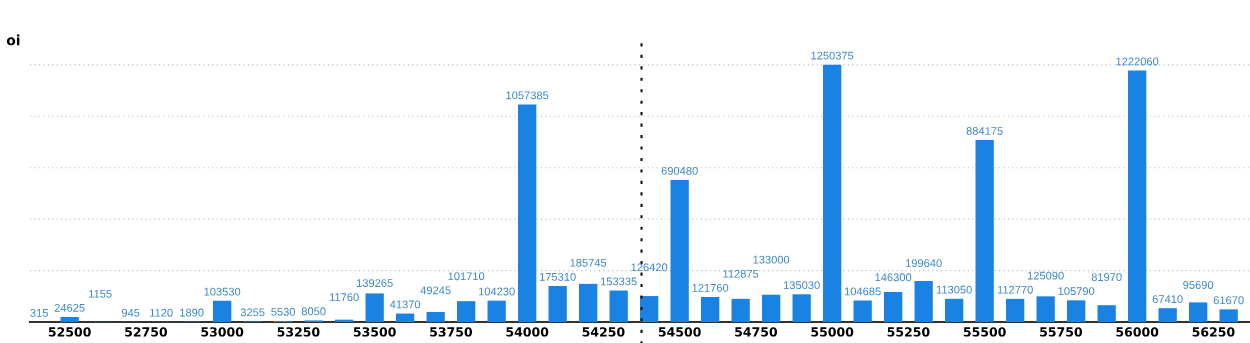 The width and height of the screenshot is (1250, 343). Describe the element at coordinates (146, 332) in the screenshot. I see `x-tick-label: 52750` at that location.